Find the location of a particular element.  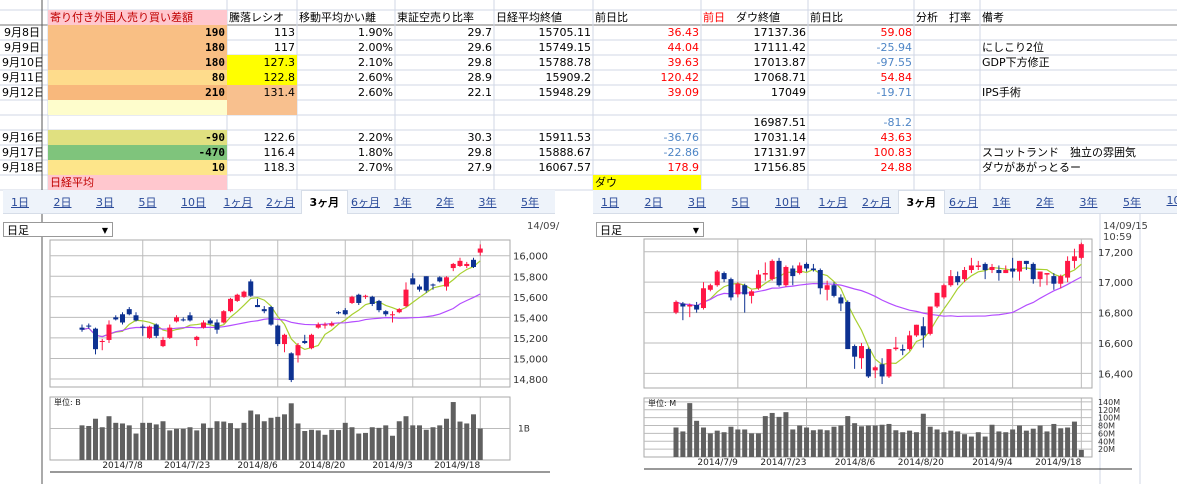

cell-ratio: 113 is located at coordinates (284, 32).